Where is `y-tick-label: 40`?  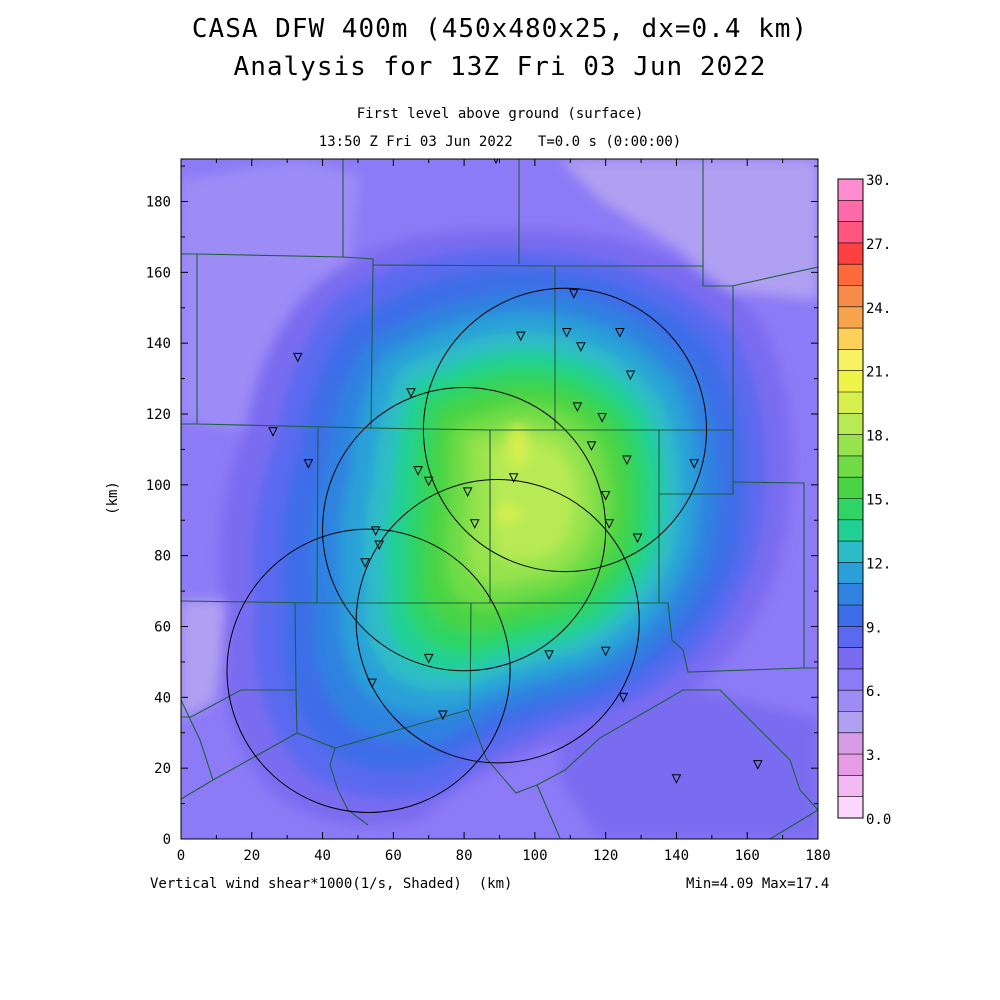
y-tick-label: 40 is located at coordinates (162, 698).